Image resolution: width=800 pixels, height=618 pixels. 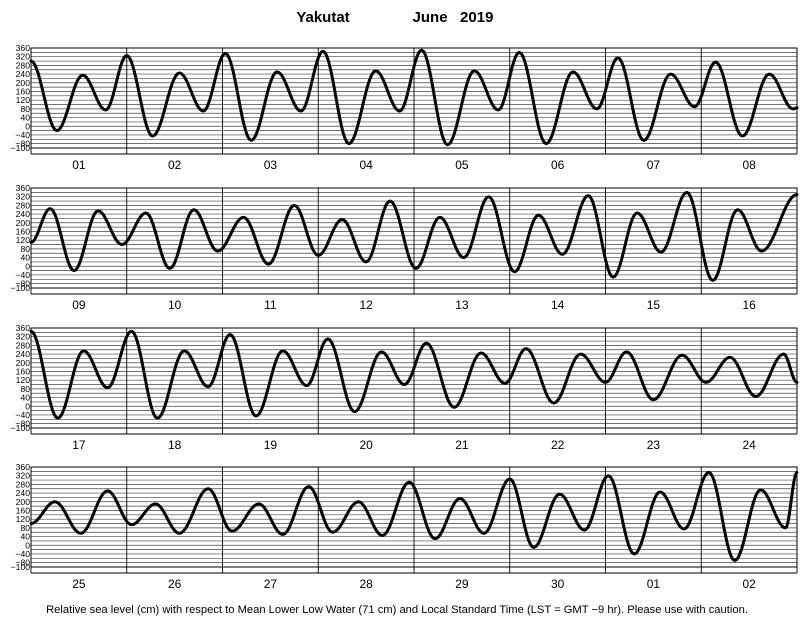 What do you see at coordinates (366, 584) in the screenshot?
I see `day-label: 28` at bounding box center [366, 584].